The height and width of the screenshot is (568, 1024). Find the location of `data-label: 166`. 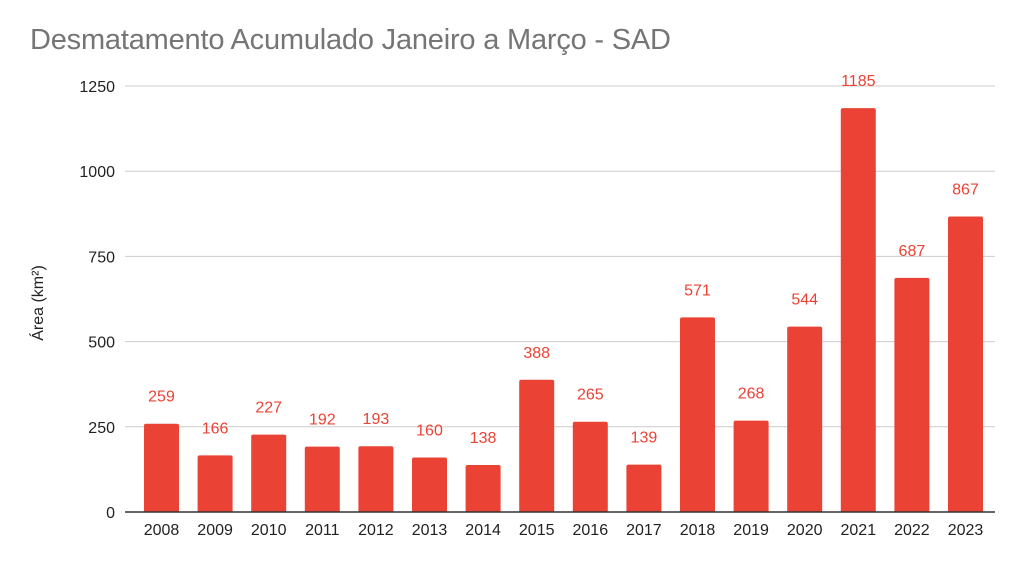

data-label: 166 is located at coordinates (215, 428).